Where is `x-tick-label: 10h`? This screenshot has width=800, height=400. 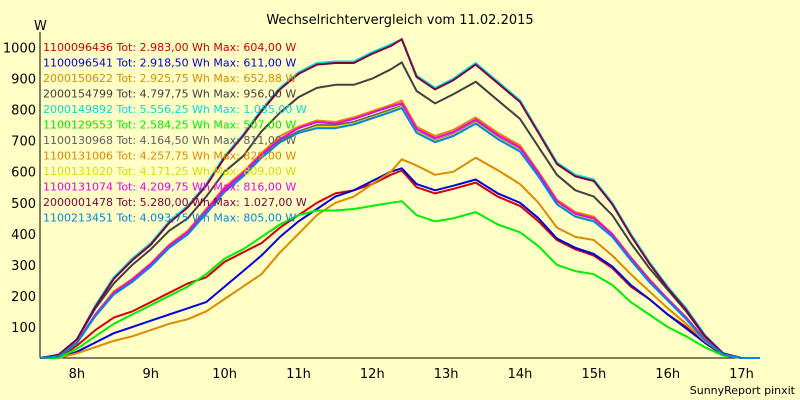
x-tick-label: 10h is located at coordinates (224, 374).